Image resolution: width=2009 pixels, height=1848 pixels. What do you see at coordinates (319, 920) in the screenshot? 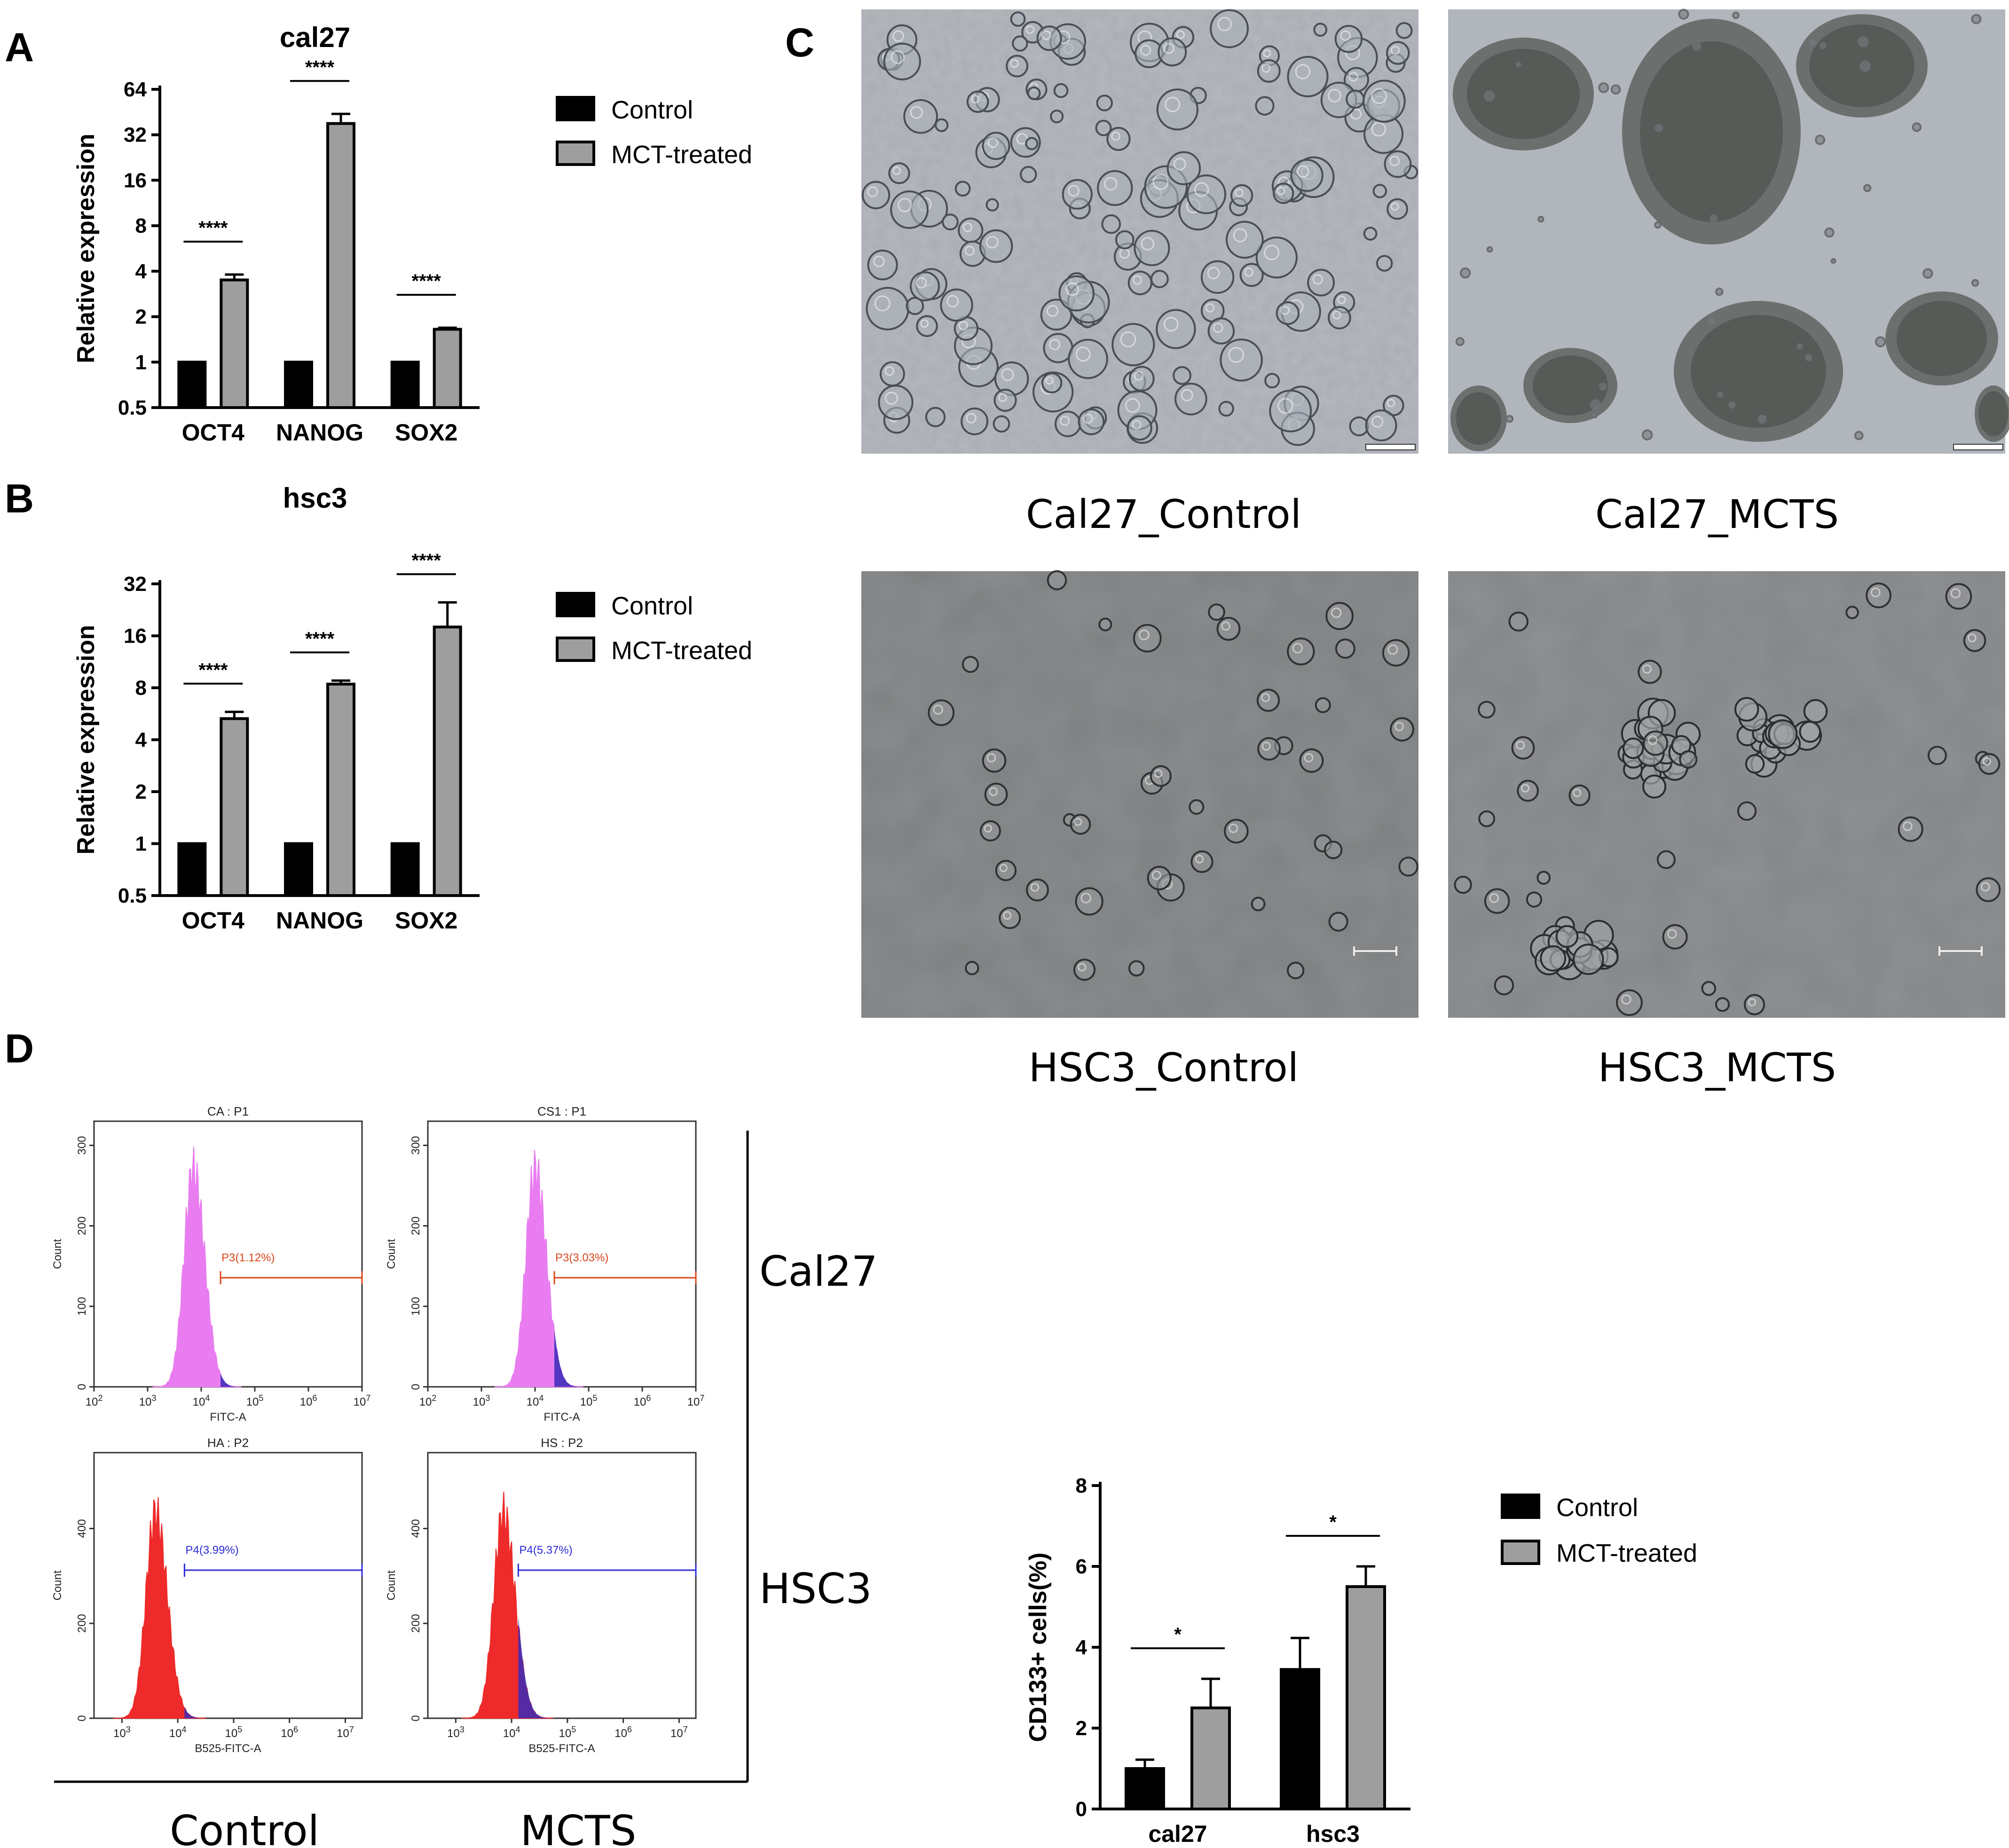
I see `x-tick-label: NANOG` at bounding box center [319, 920].